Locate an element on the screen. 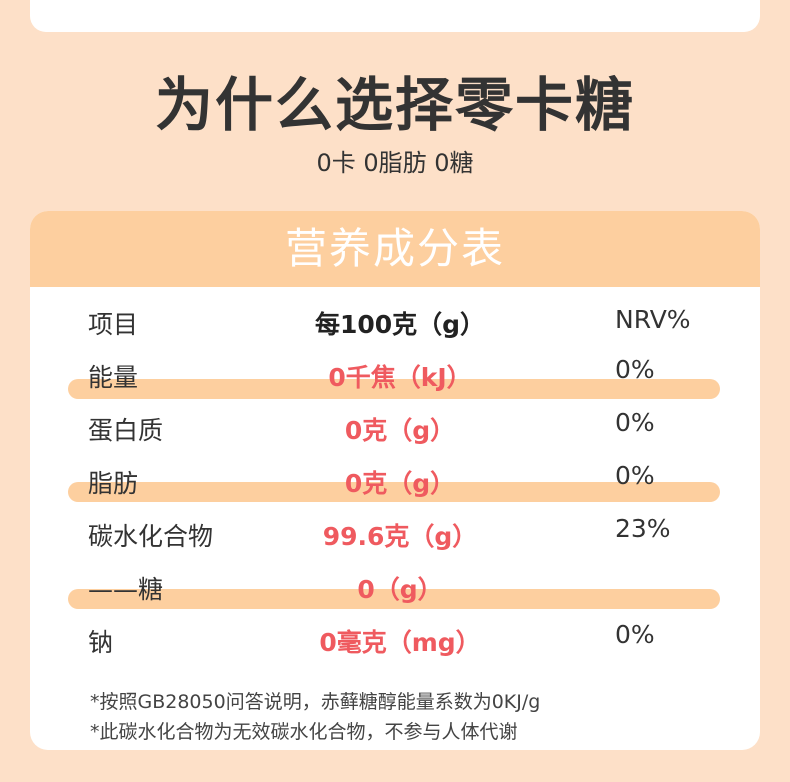  row-value: 0毫克（mg） is located at coordinates (400, 642).